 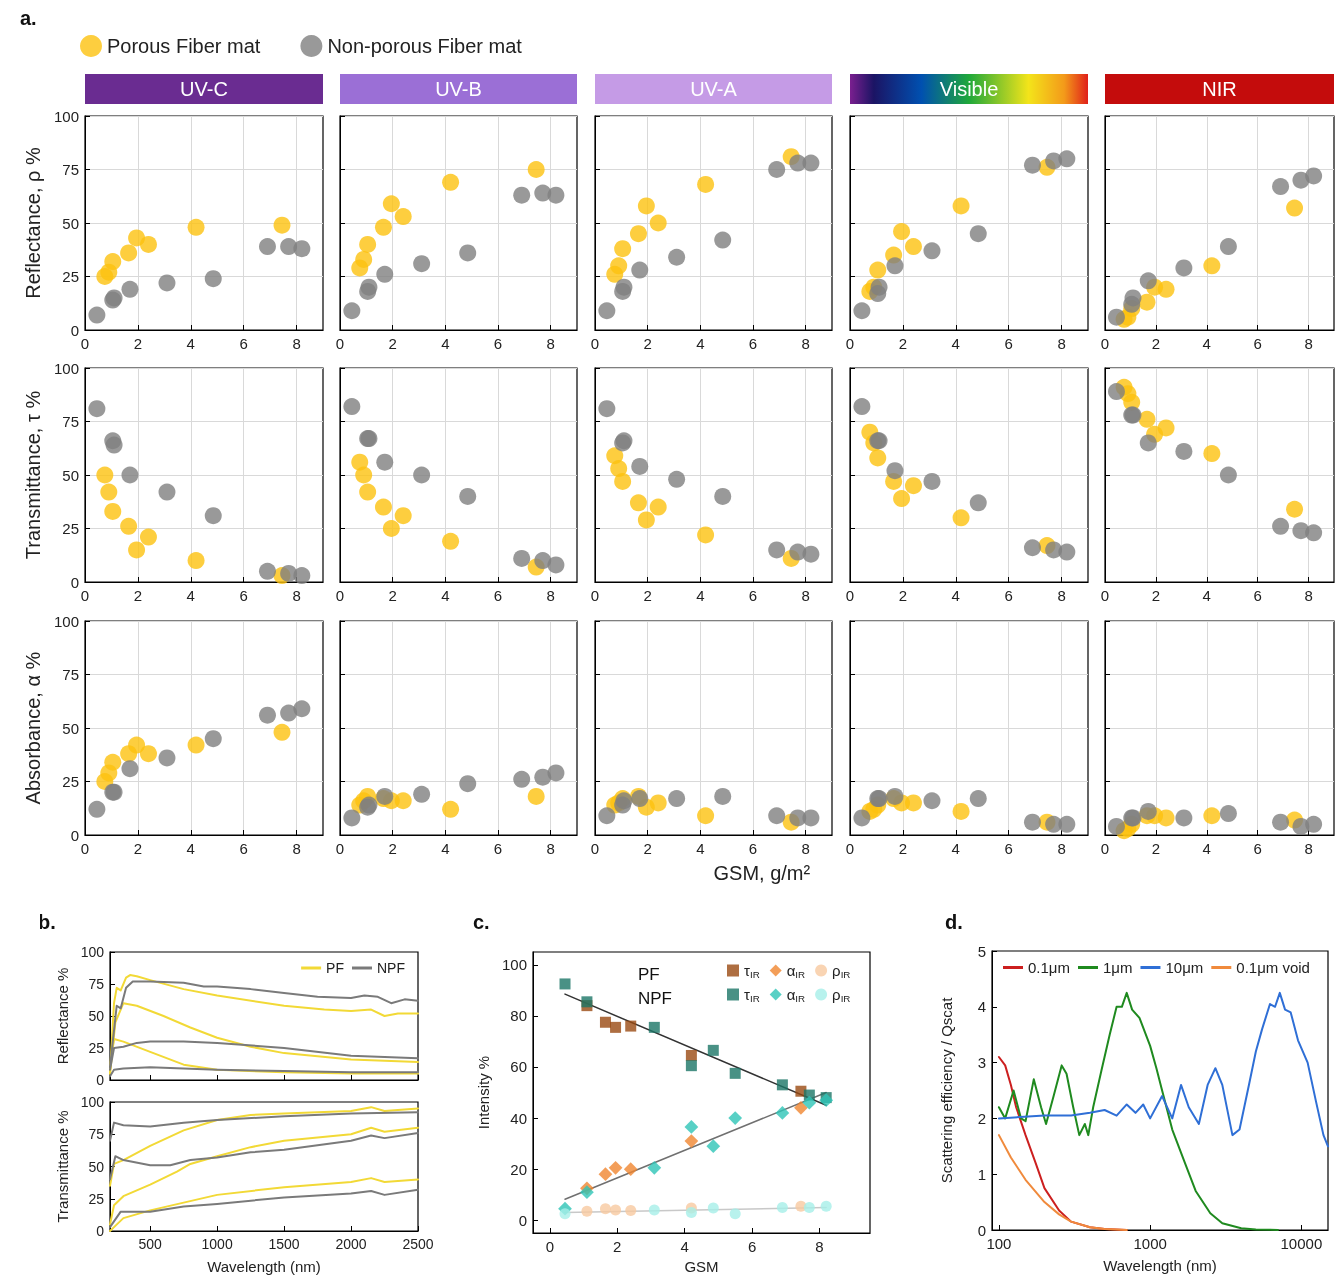 What do you see at coordinates (946, 1090) in the screenshot?
I see `y-axis-title: Scattering efficiency / Qscat` at bounding box center [946, 1090].